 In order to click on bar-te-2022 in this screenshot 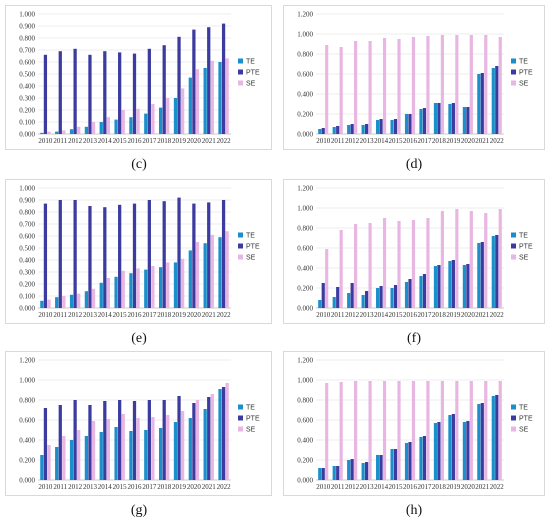, I will do `click(493, 438)`.